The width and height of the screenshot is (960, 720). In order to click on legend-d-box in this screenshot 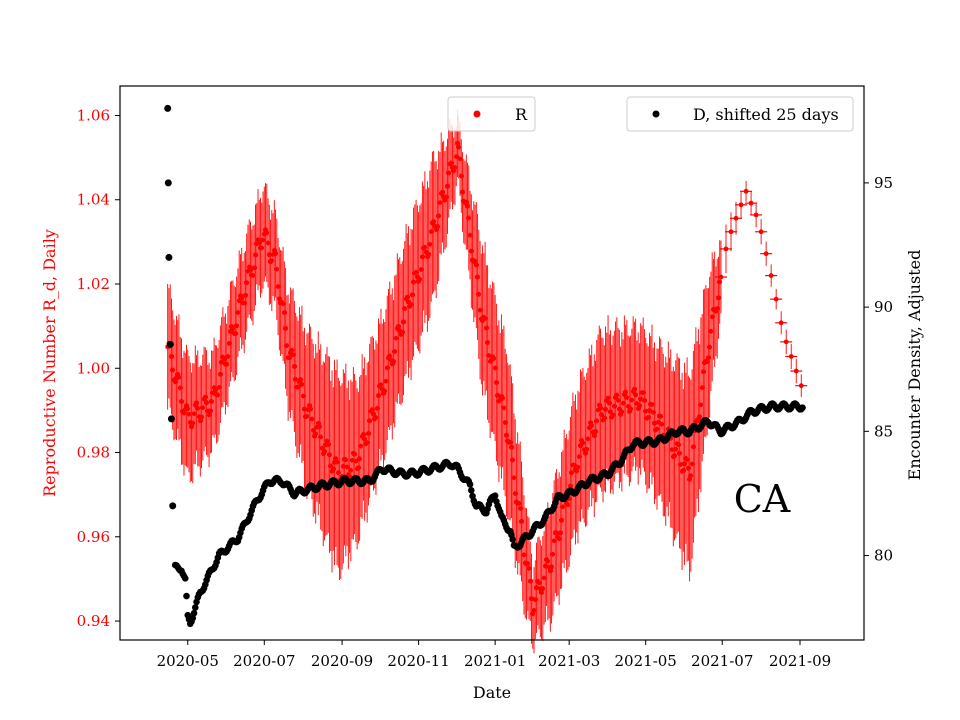, I will do `click(740, 114)`.